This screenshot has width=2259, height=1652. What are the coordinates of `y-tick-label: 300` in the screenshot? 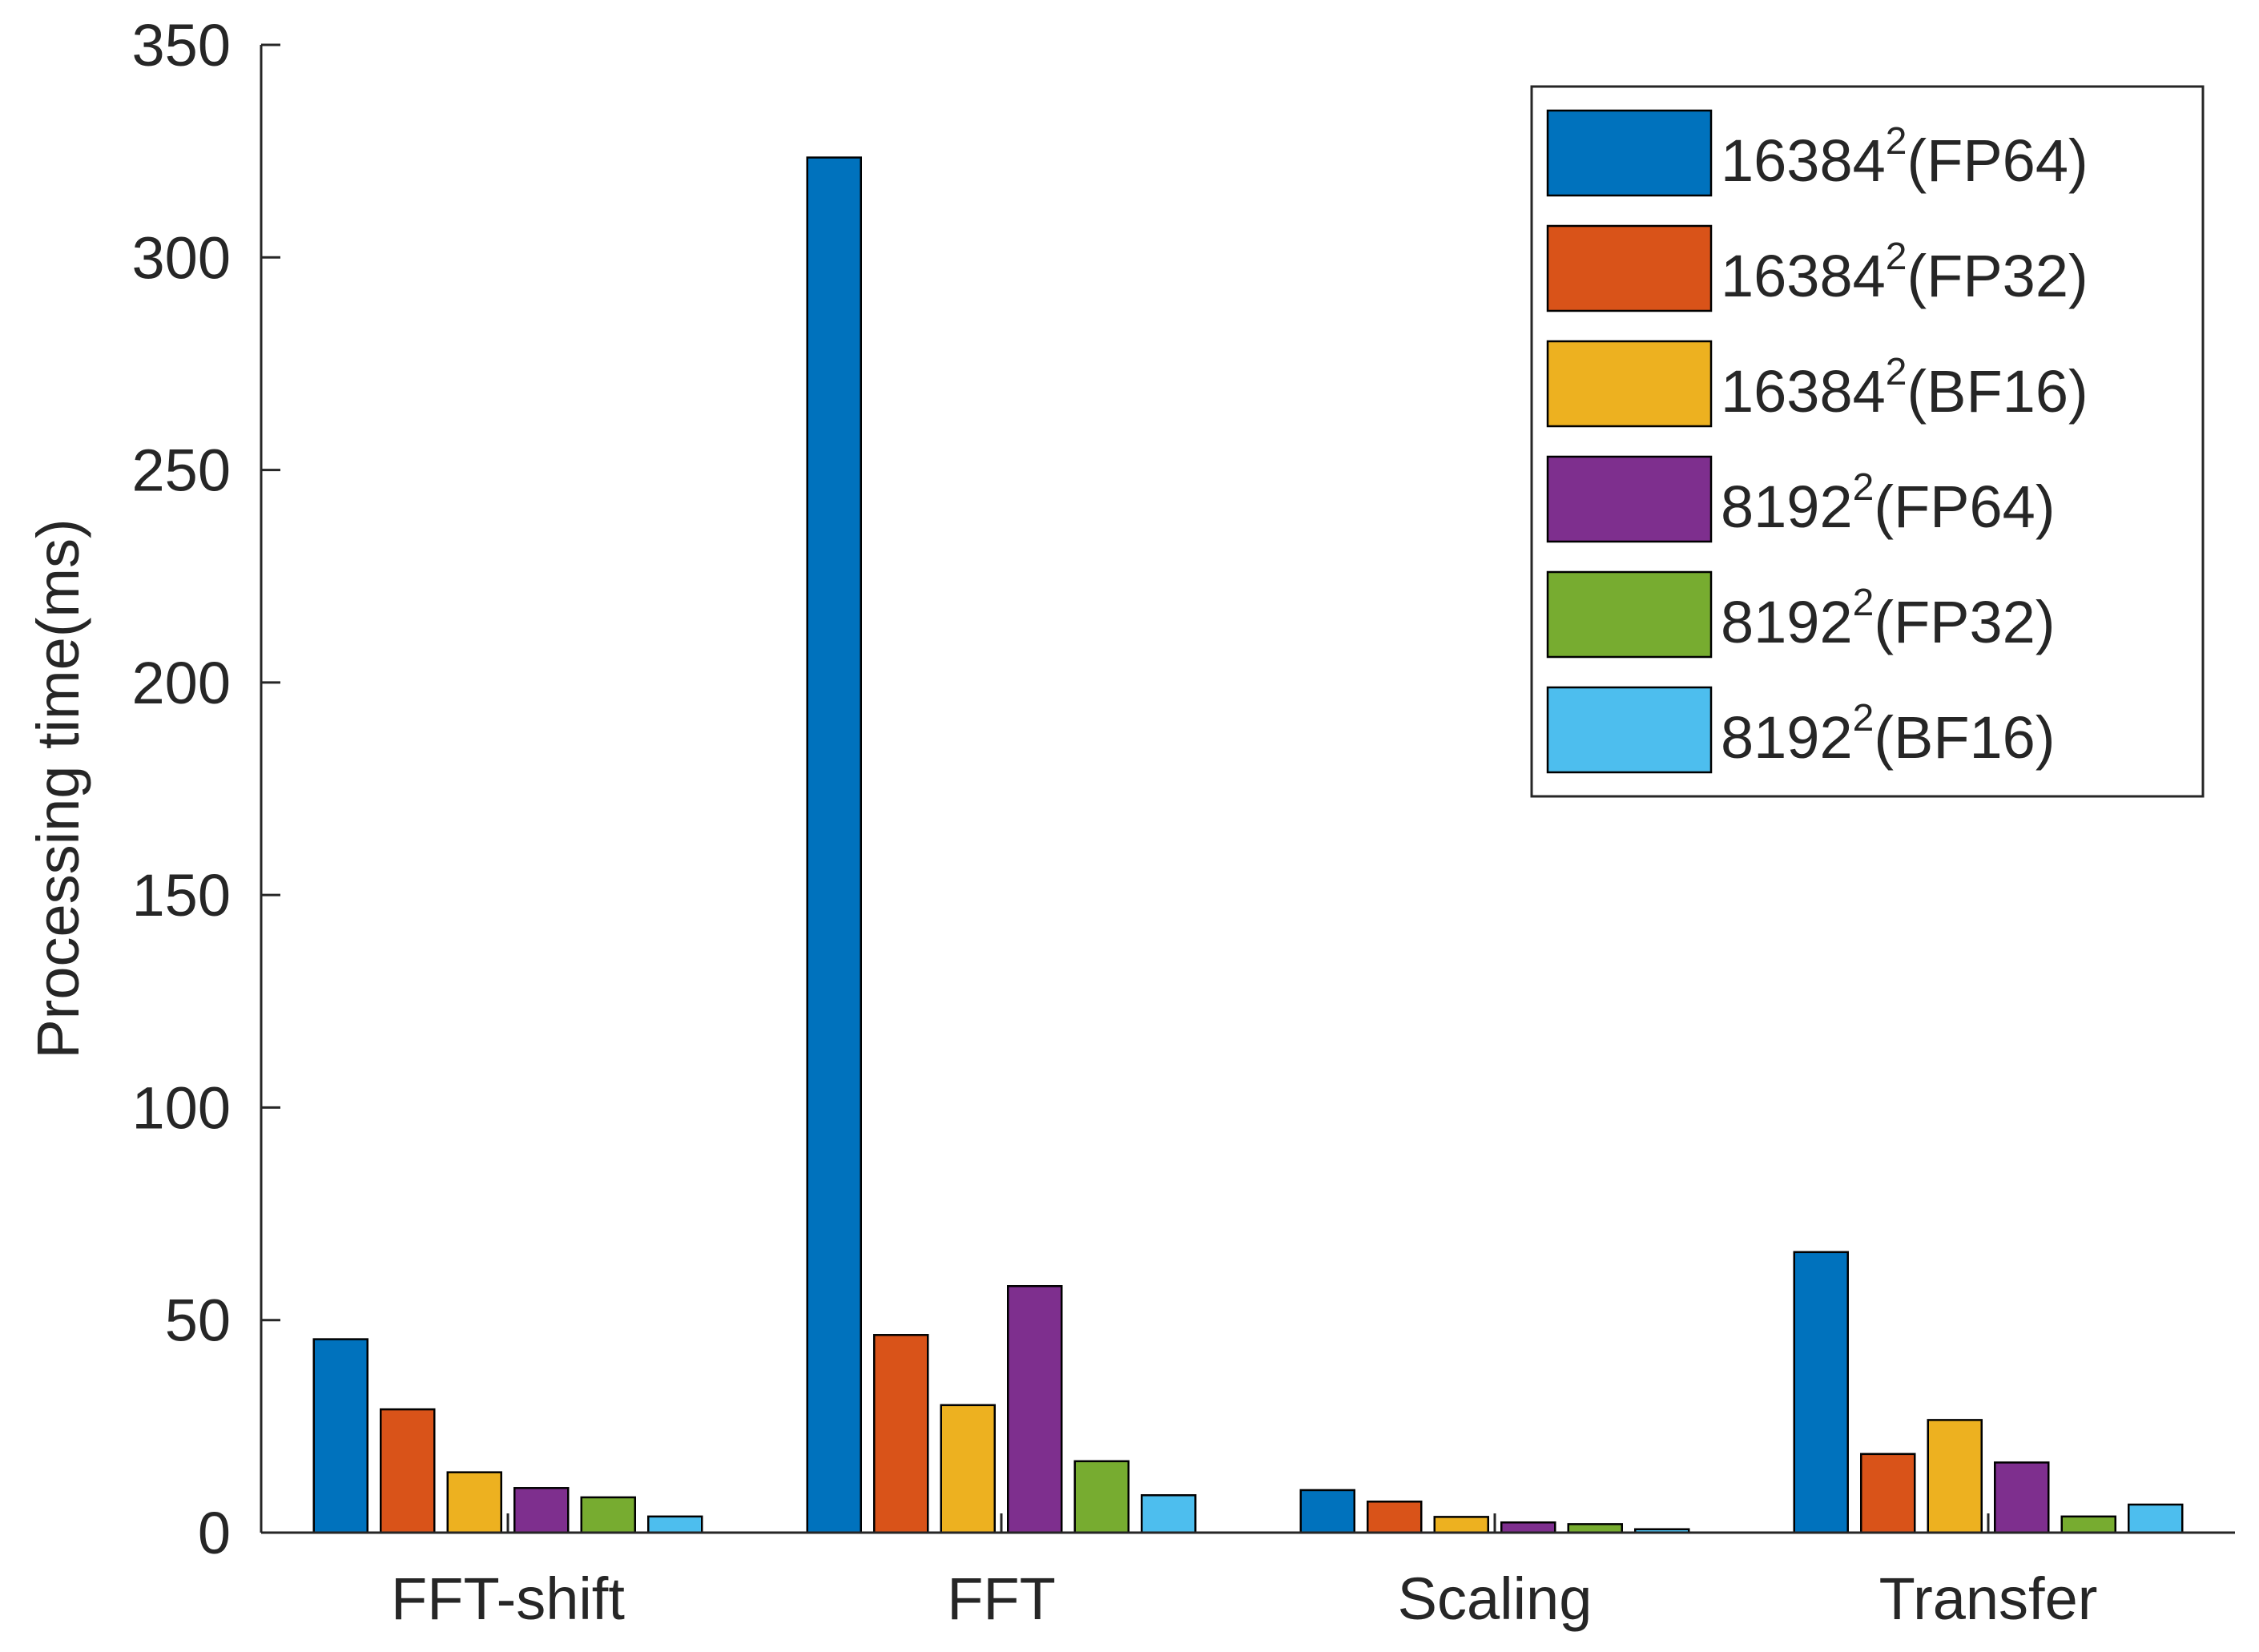 It's located at (181, 257).